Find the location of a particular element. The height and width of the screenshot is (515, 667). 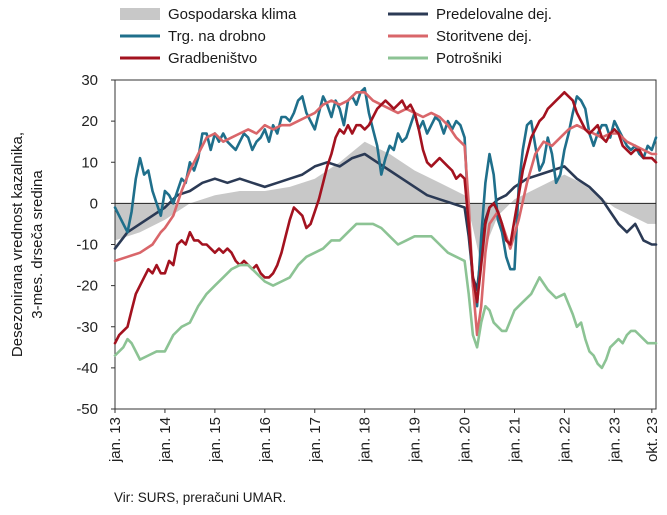

x-tick-label: jan. 18 is located at coordinates (365, 440).